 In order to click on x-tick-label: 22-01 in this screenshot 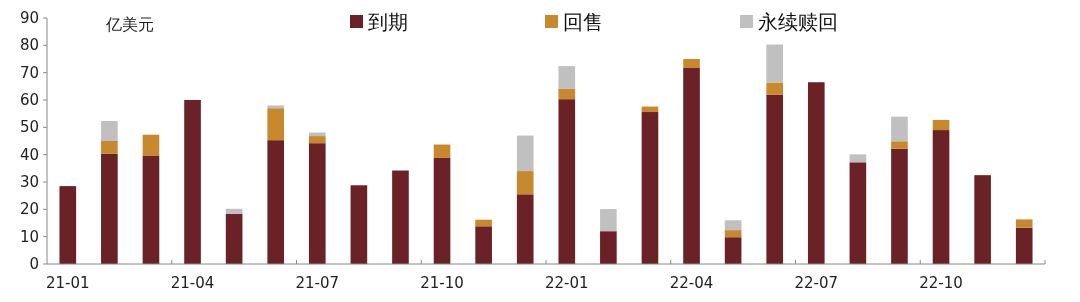, I will do `click(566, 283)`.